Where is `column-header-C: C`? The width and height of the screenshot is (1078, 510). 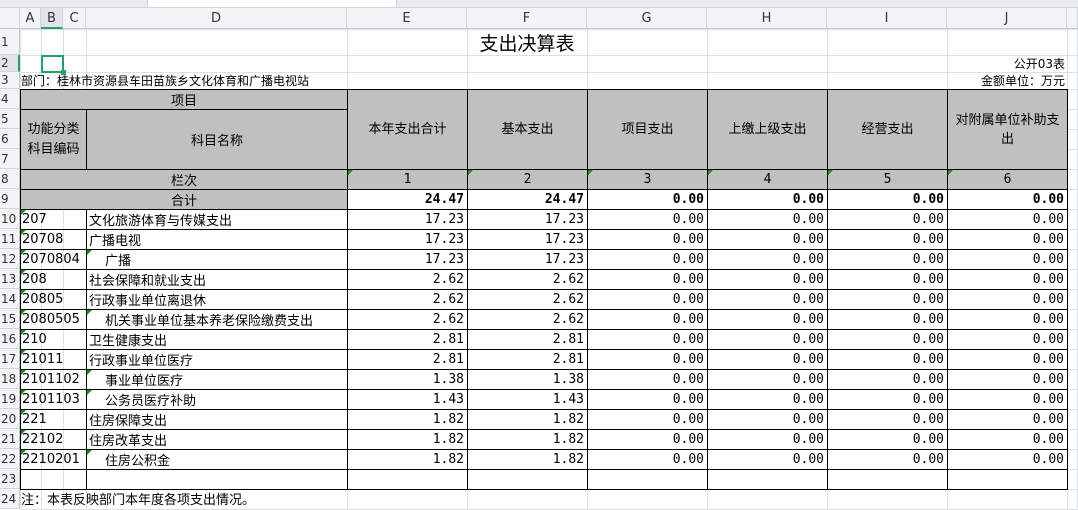
column-header-C: C is located at coordinates (74, 18).